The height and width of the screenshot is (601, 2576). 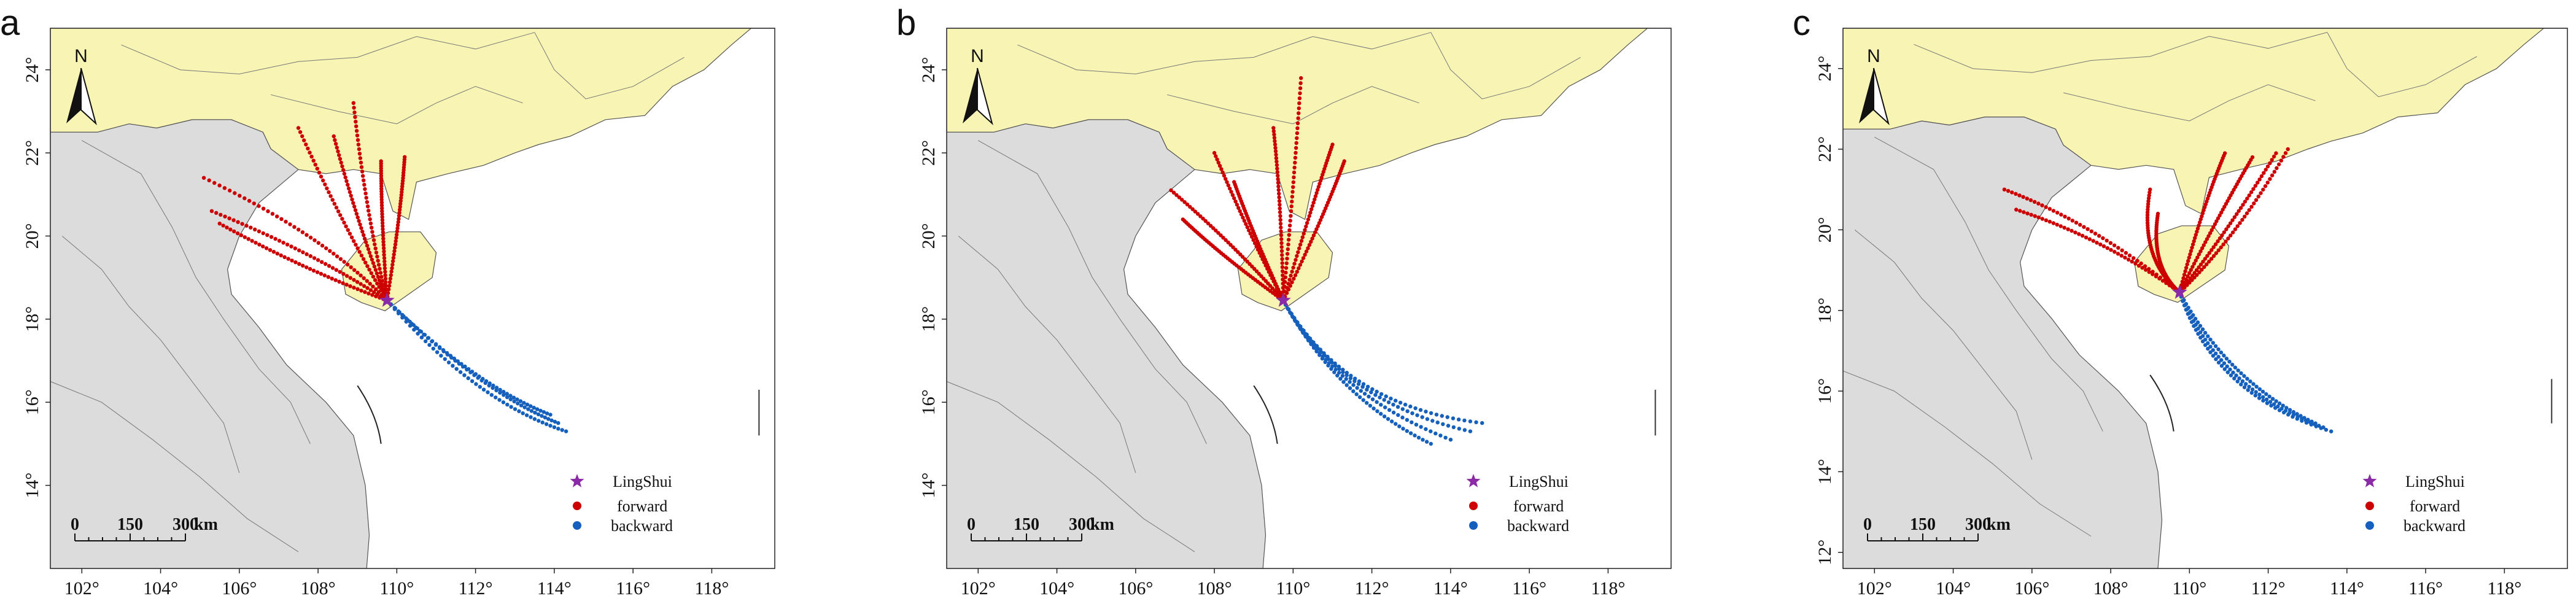 I want to click on lat-tick-label: 12°, so click(x=1825, y=553).